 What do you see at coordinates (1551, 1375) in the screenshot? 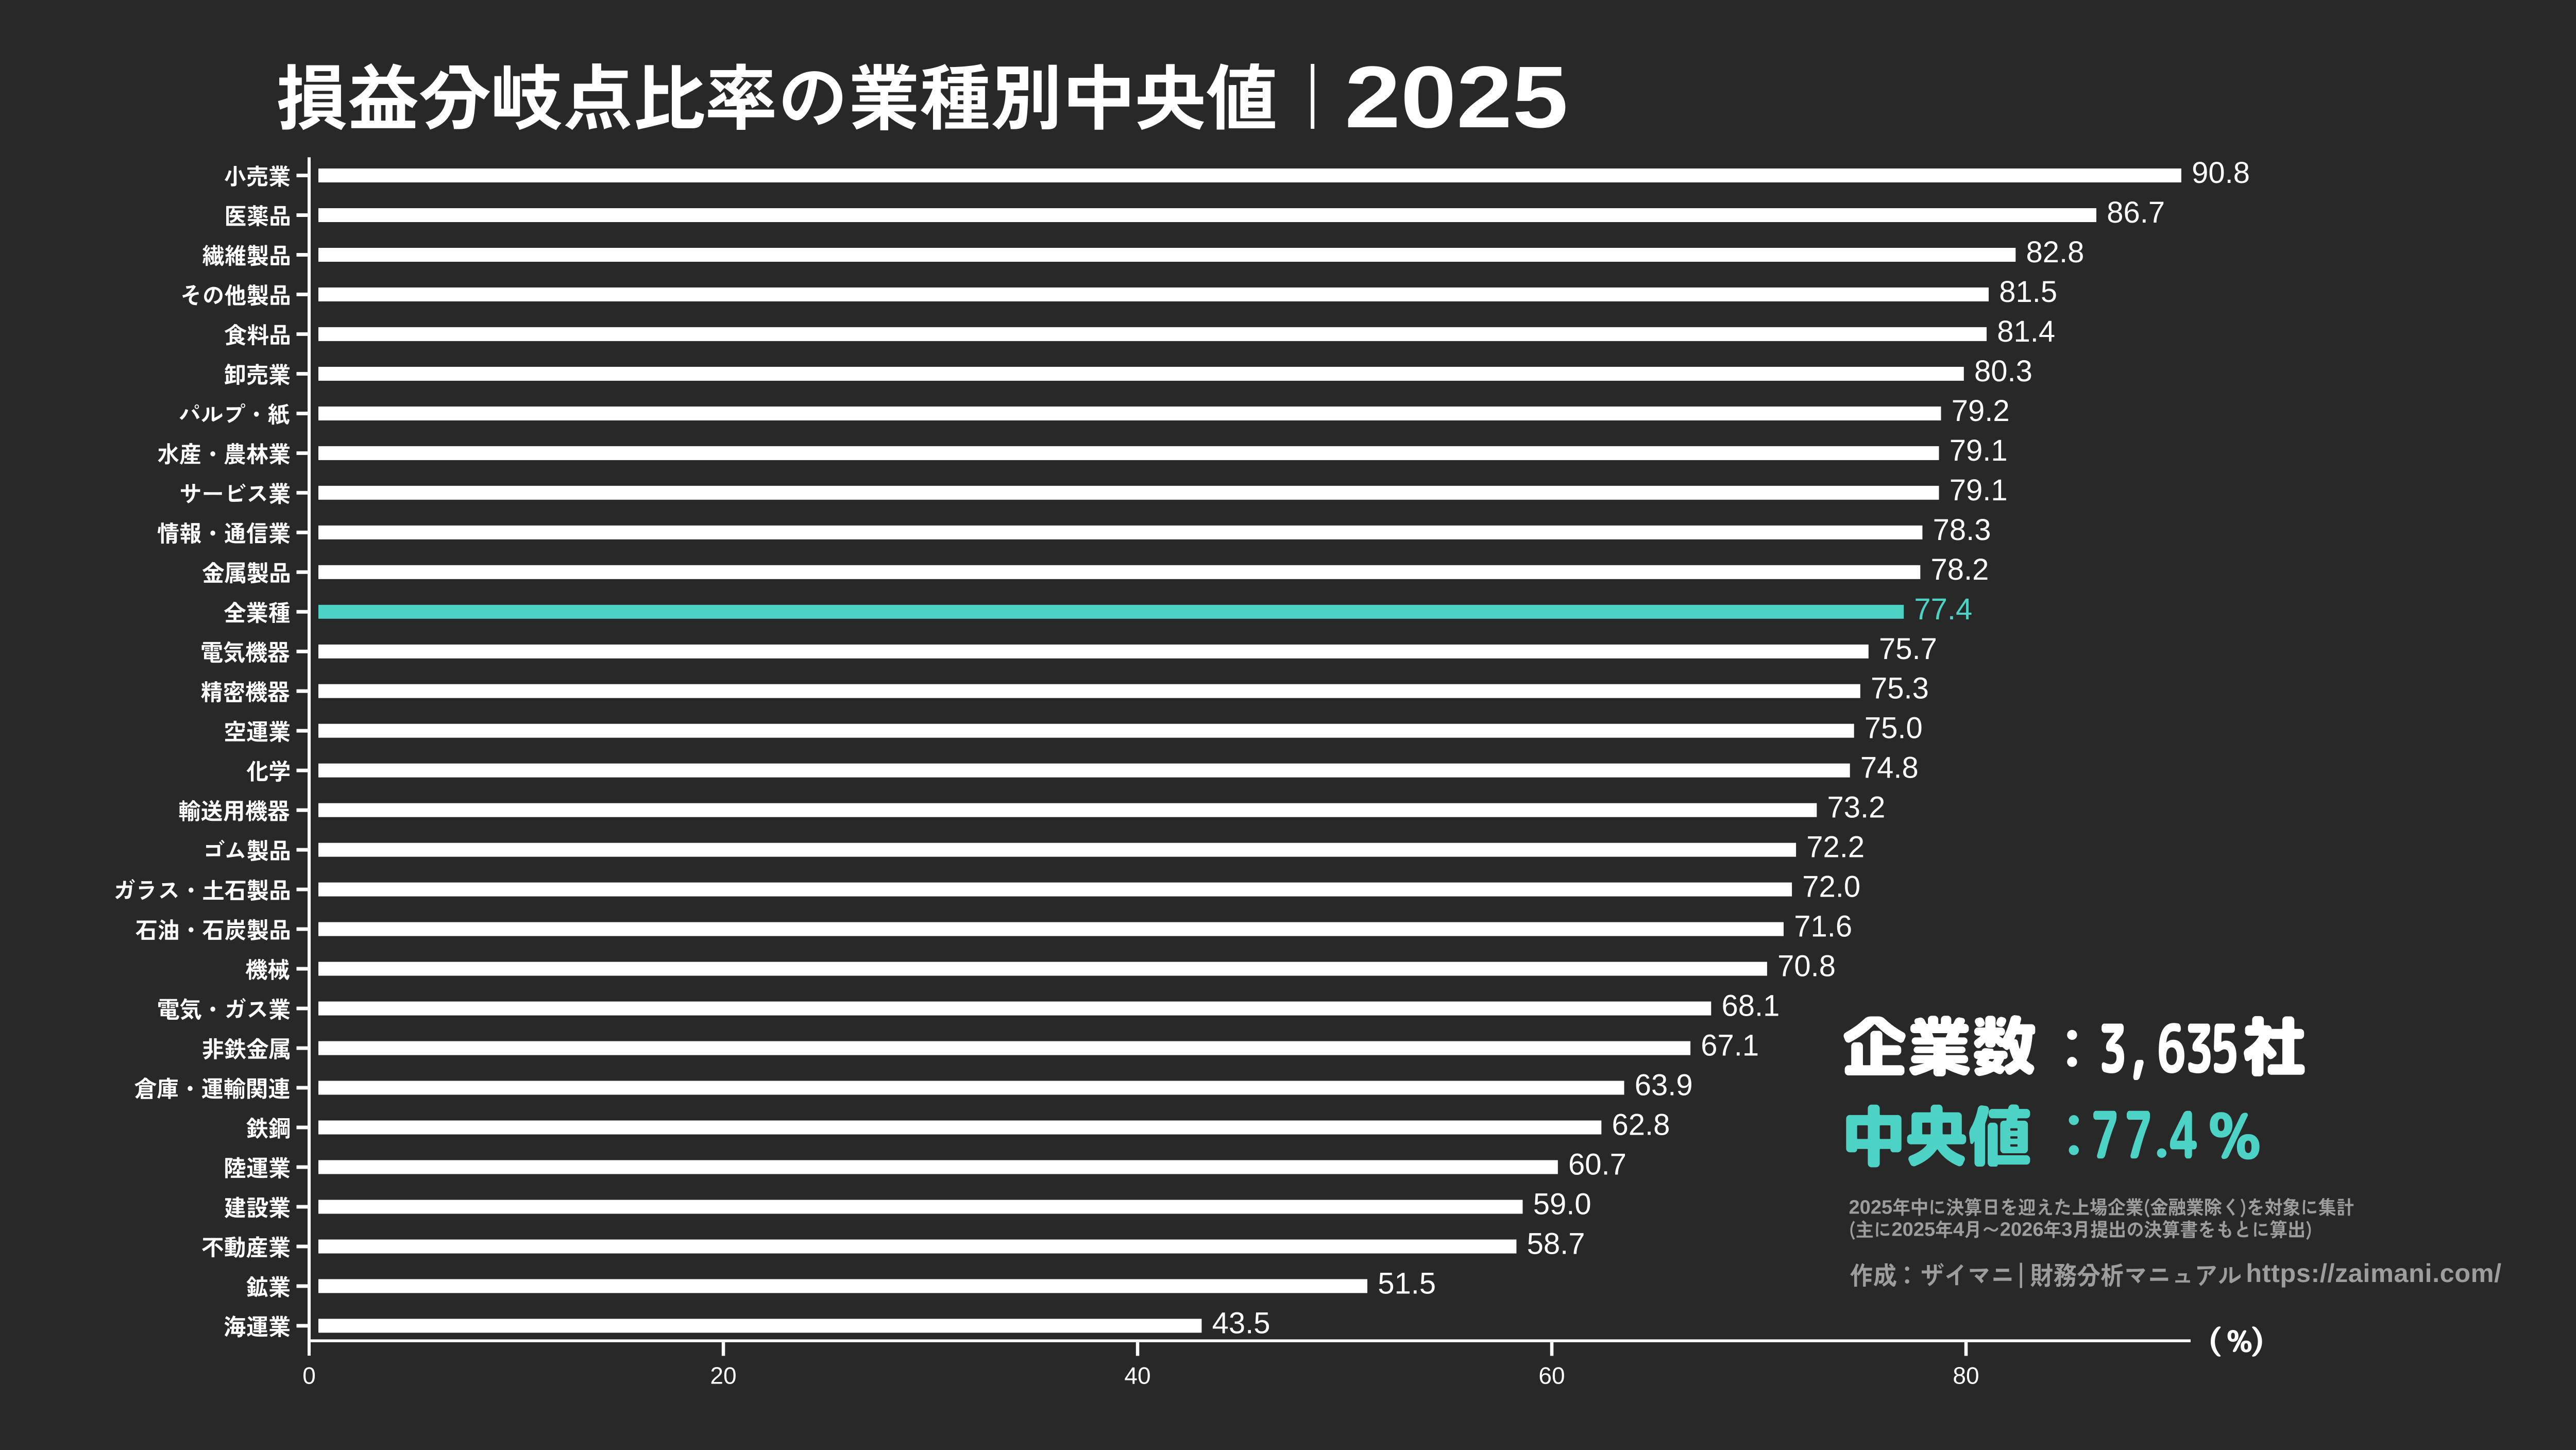
I see `svg-text: 60` at bounding box center [1551, 1375].